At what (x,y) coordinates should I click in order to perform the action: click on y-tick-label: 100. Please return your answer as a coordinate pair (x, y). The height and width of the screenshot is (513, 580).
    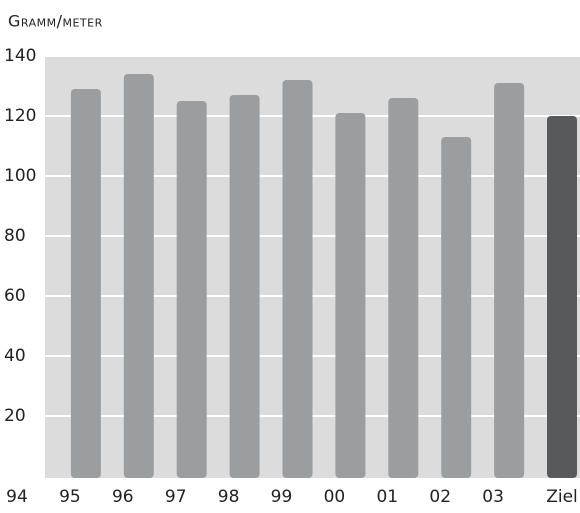
    Looking at the image, I should click on (20, 176).